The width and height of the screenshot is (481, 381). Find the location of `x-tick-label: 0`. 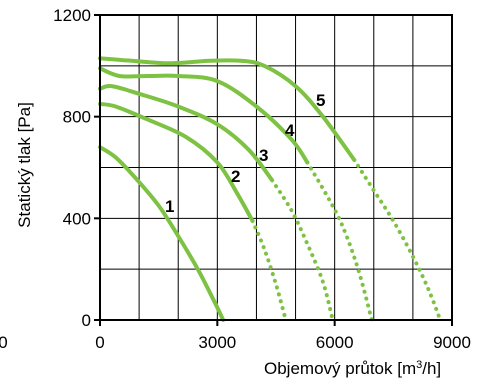

x-tick-label: 0 is located at coordinates (99, 342).